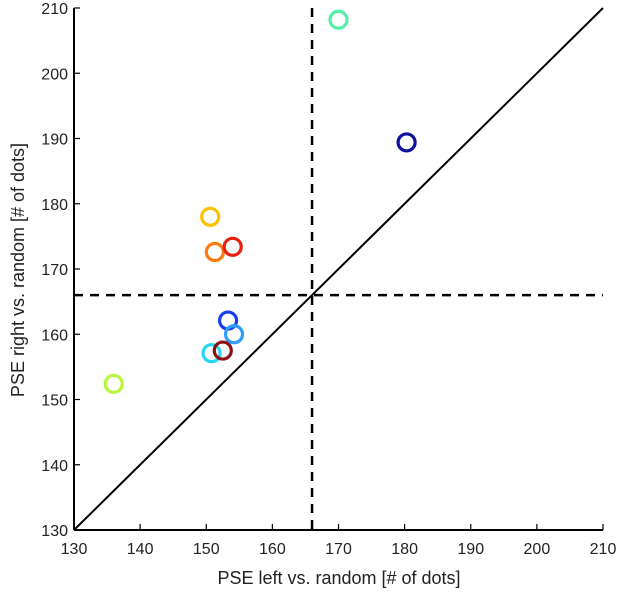 The width and height of the screenshot is (617, 597). I want to click on y-tick-label: 180, so click(54, 205).